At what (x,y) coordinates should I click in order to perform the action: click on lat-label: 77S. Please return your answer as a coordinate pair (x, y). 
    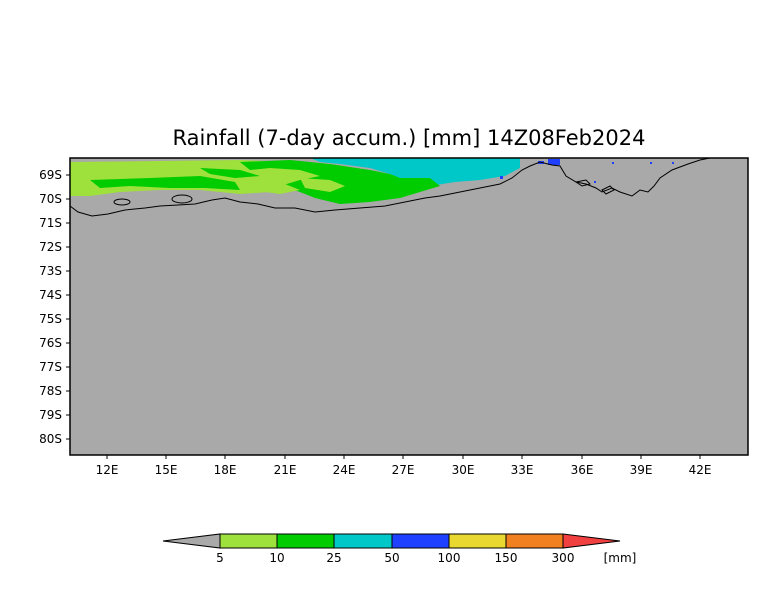
    Looking at the image, I should click on (50, 367).